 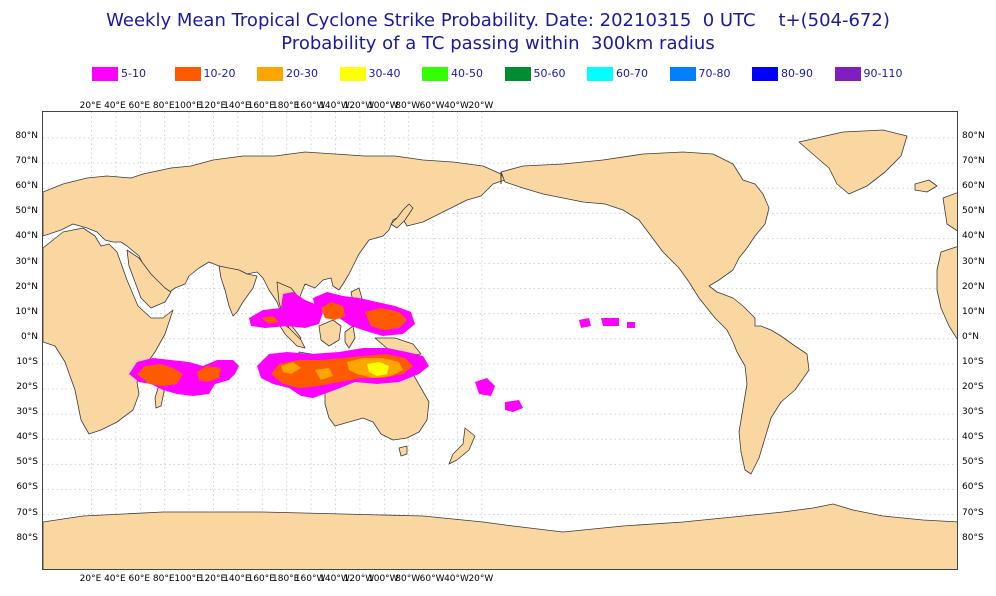 What do you see at coordinates (549, 73) in the screenshot?
I see `legend-label: 50-60` at bounding box center [549, 73].